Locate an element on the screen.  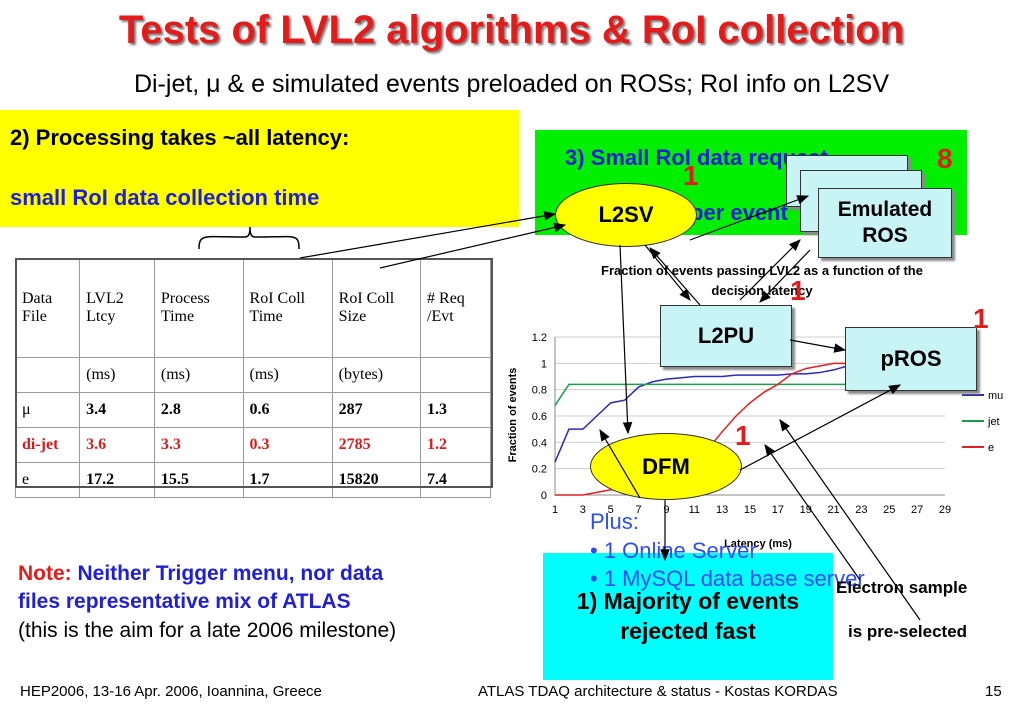
collection-text: small RoI data collection time is located at coordinates (165, 197).